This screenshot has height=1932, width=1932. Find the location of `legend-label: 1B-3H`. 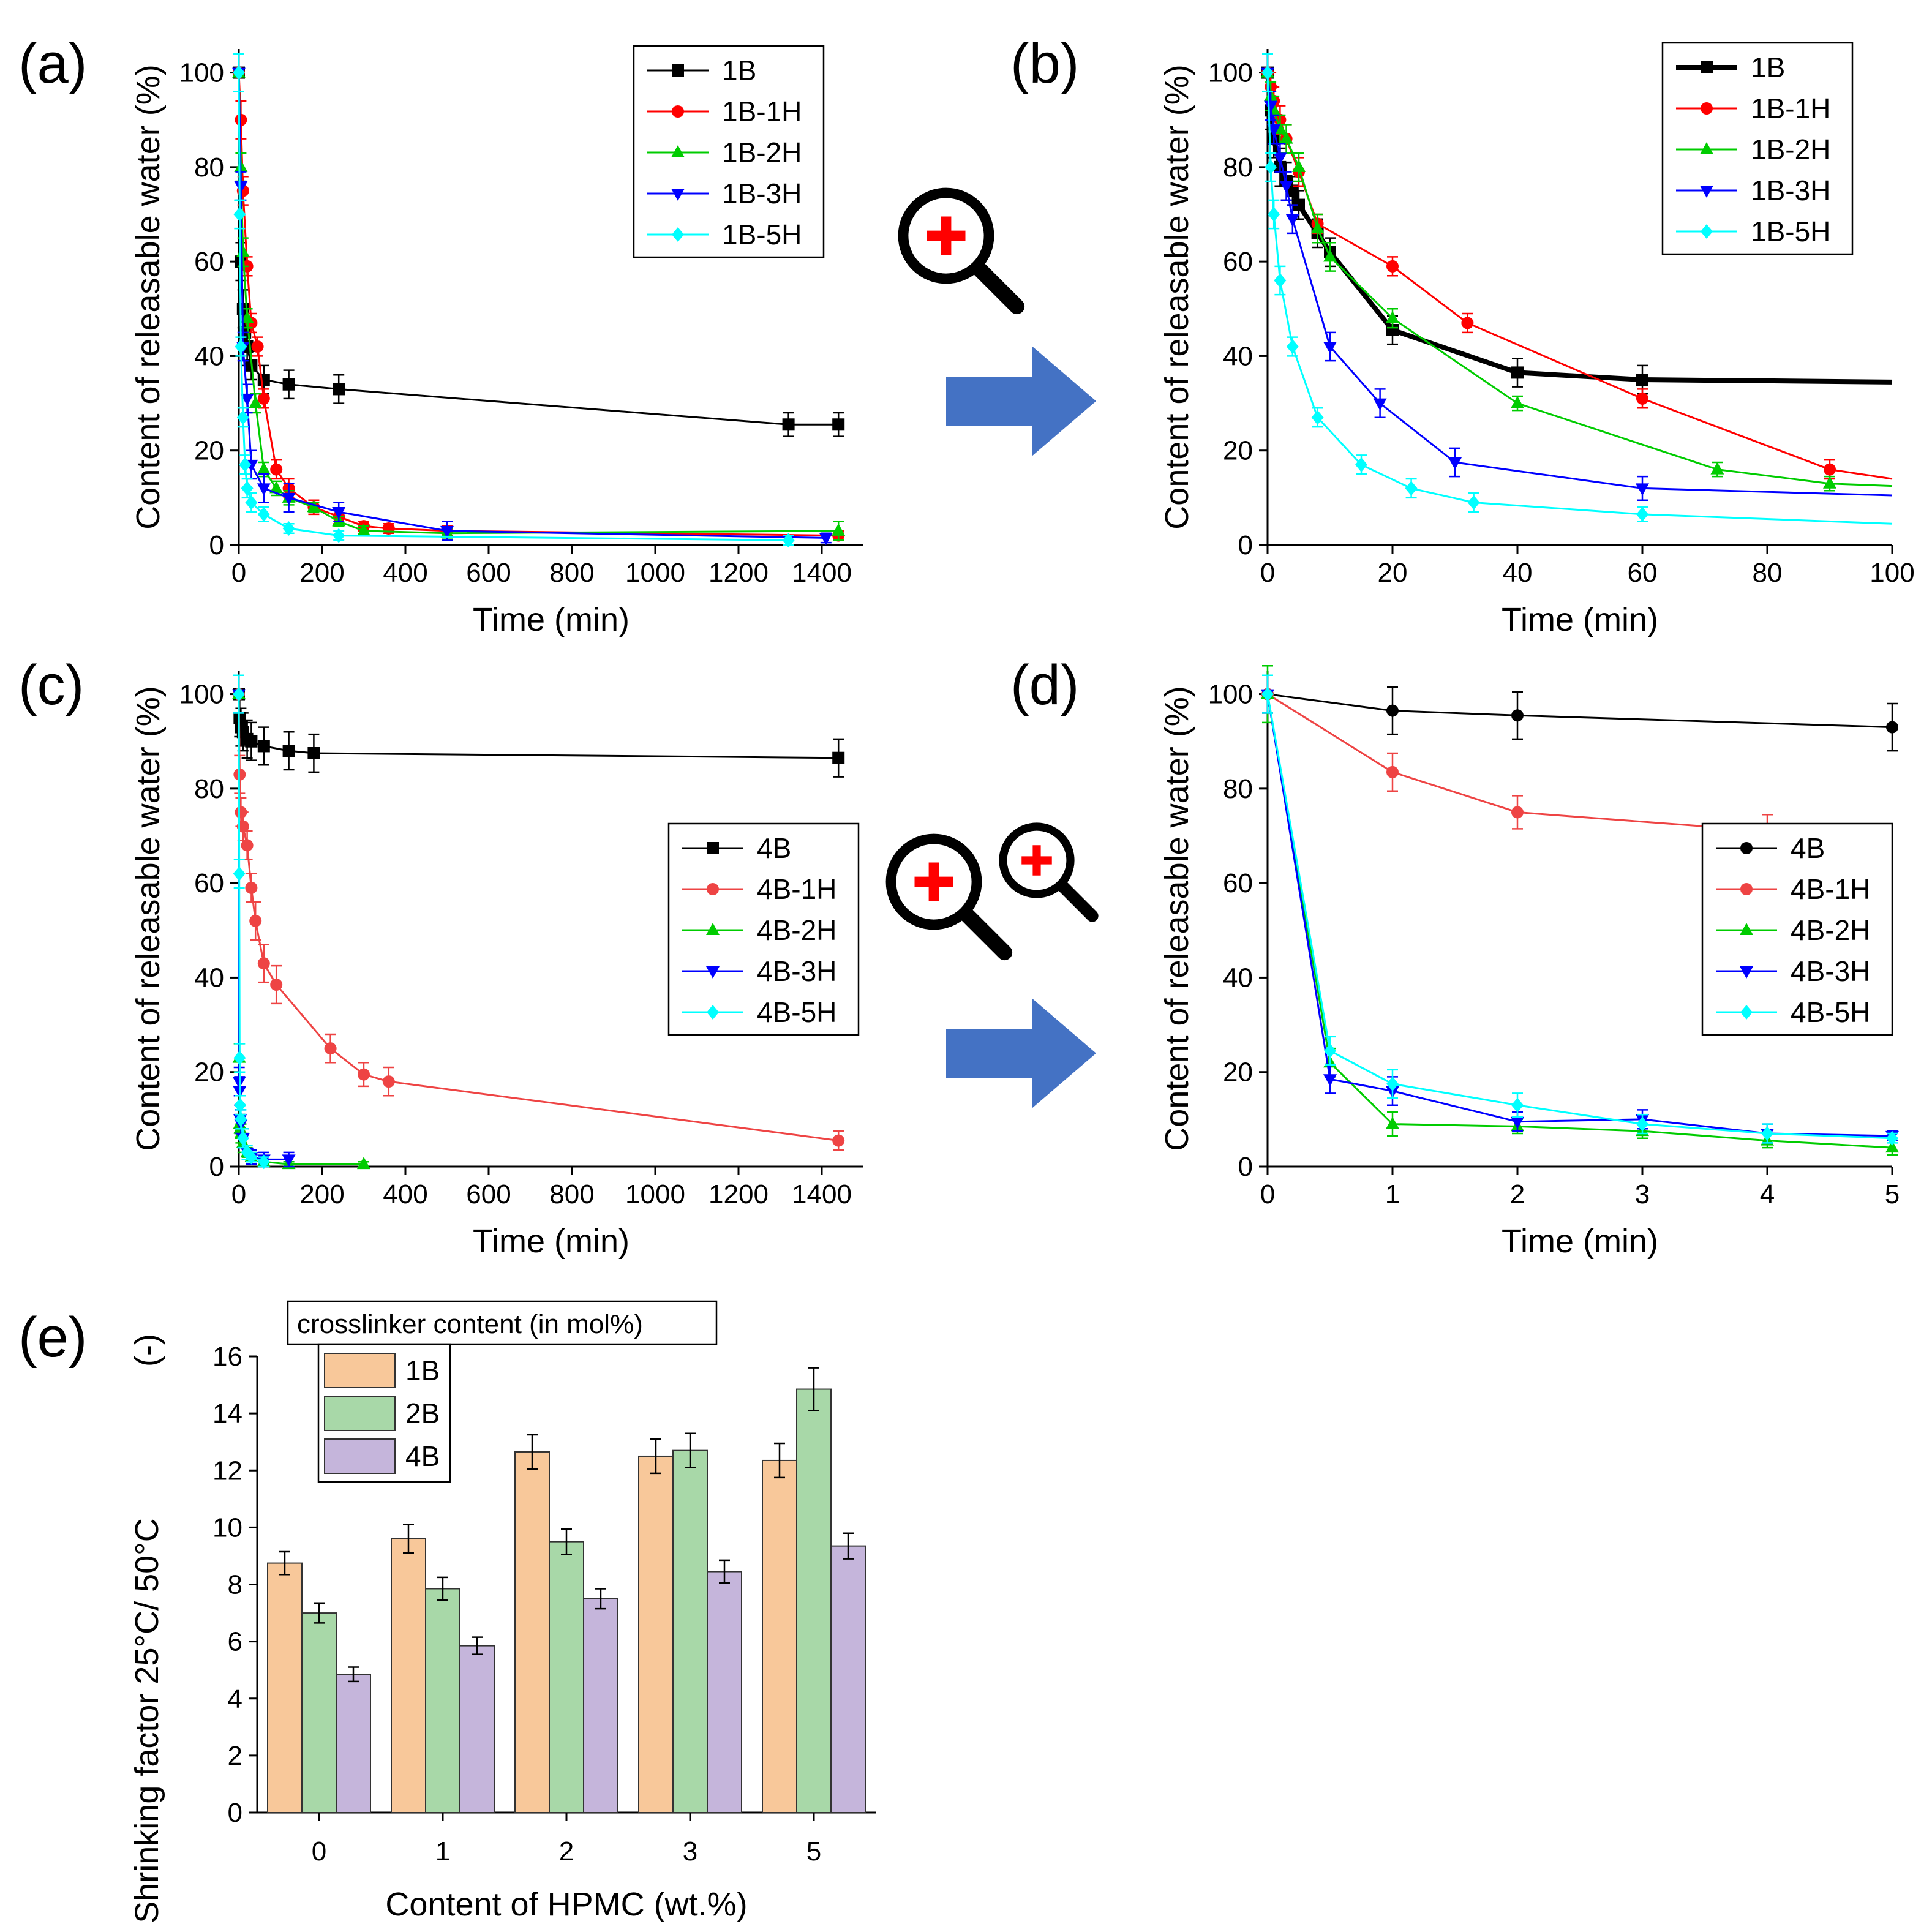

legend-label: 1B-3H is located at coordinates (1790, 190).